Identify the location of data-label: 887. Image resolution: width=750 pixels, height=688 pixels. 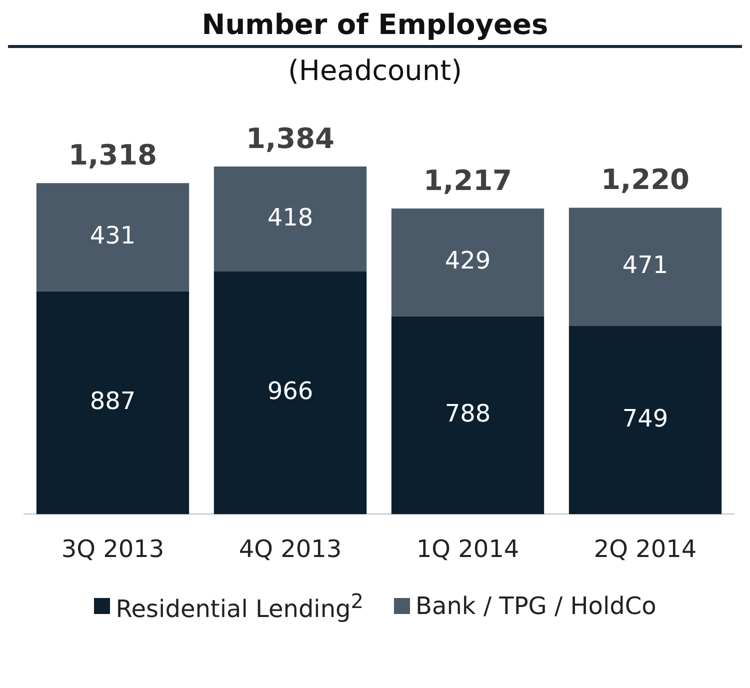
(113, 401).